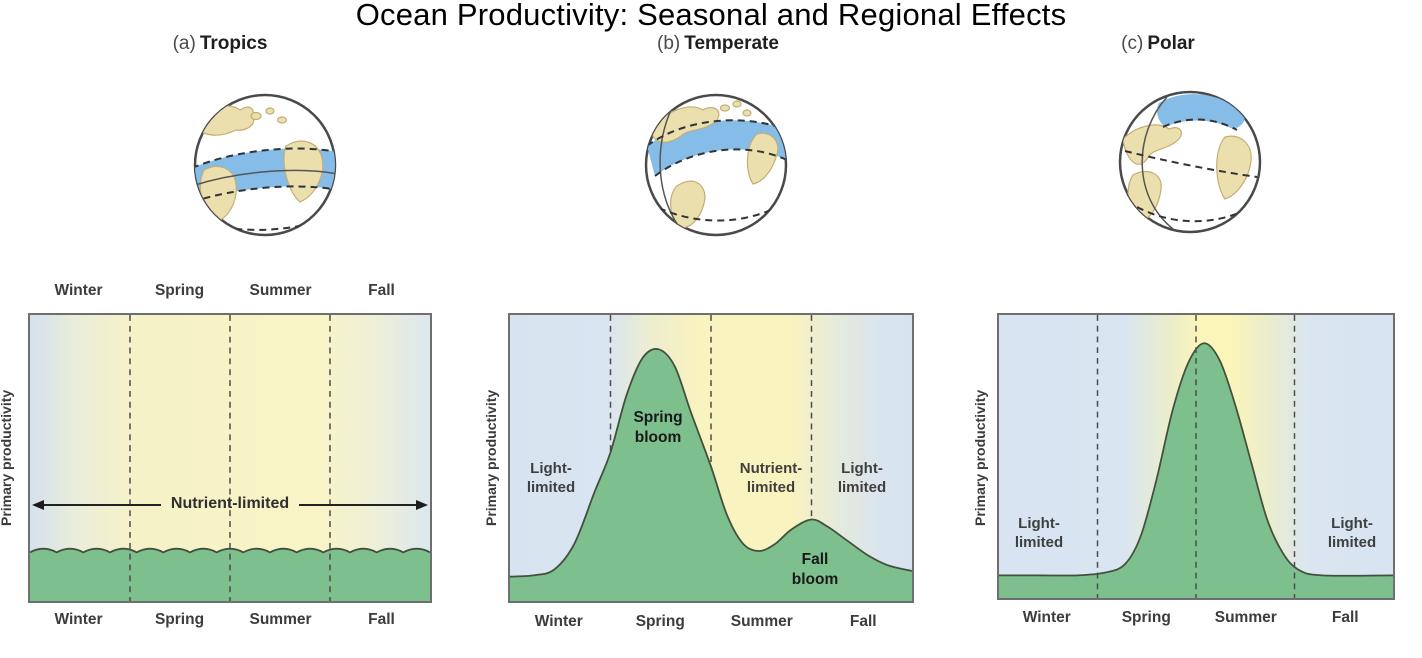  Describe the element at coordinates (230, 291) in the screenshot. I see `tropics-season-labels-top: Winter Spring Summer Fall` at that location.